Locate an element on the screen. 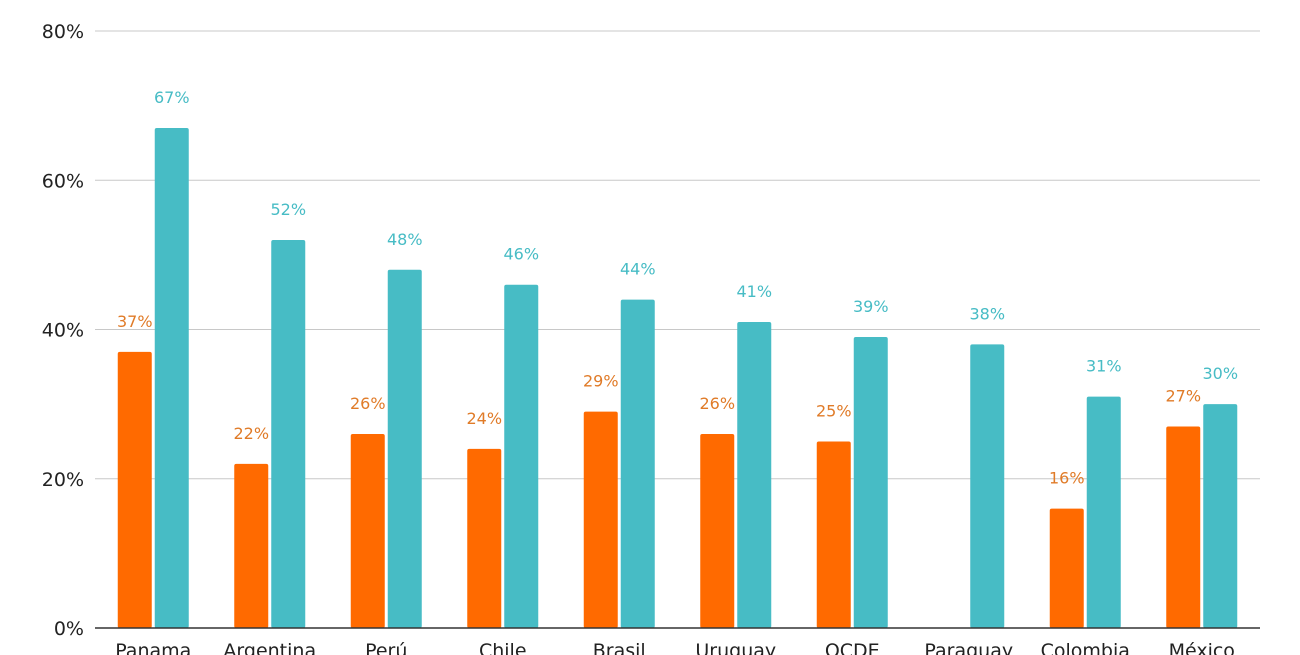  bar-series-2-colombia is located at coordinates (1103, 512).